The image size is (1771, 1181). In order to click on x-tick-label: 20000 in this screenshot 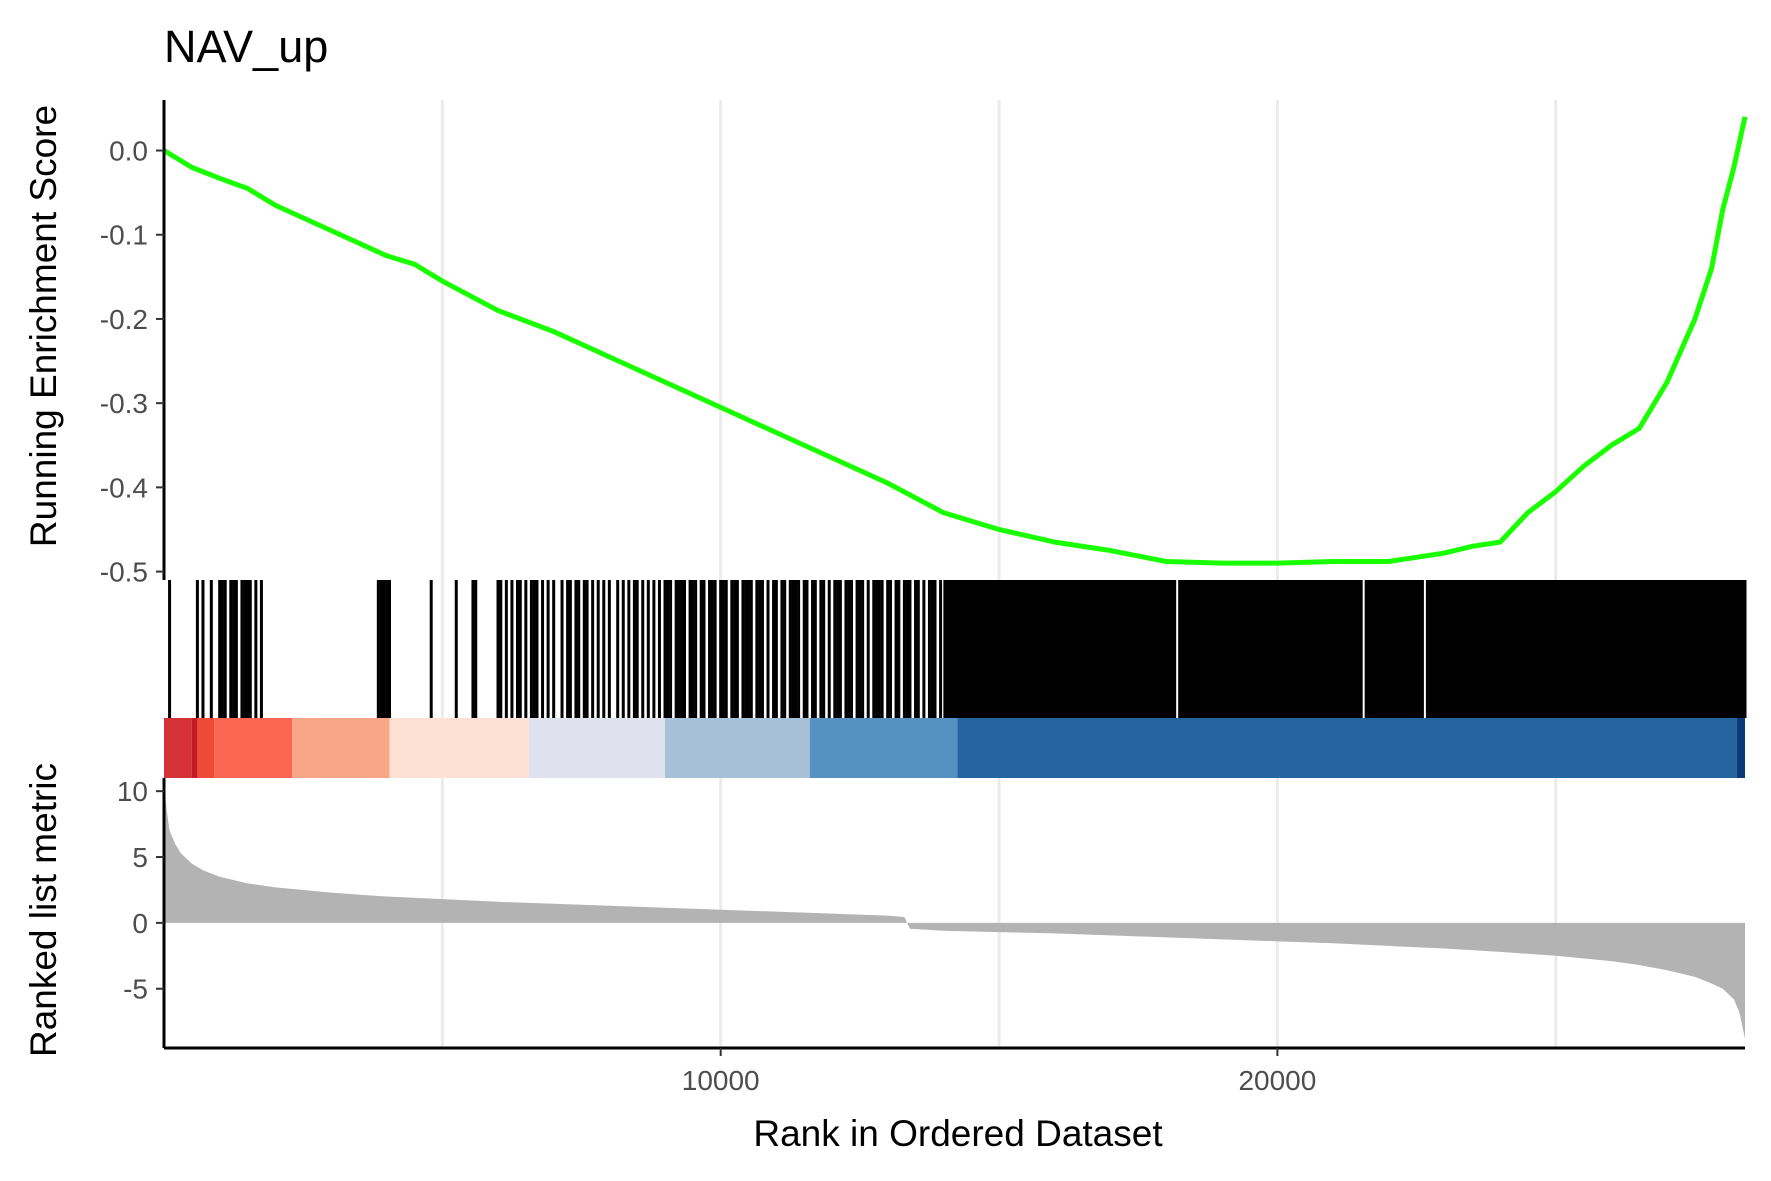, I will do `click(1277, 1080)`.